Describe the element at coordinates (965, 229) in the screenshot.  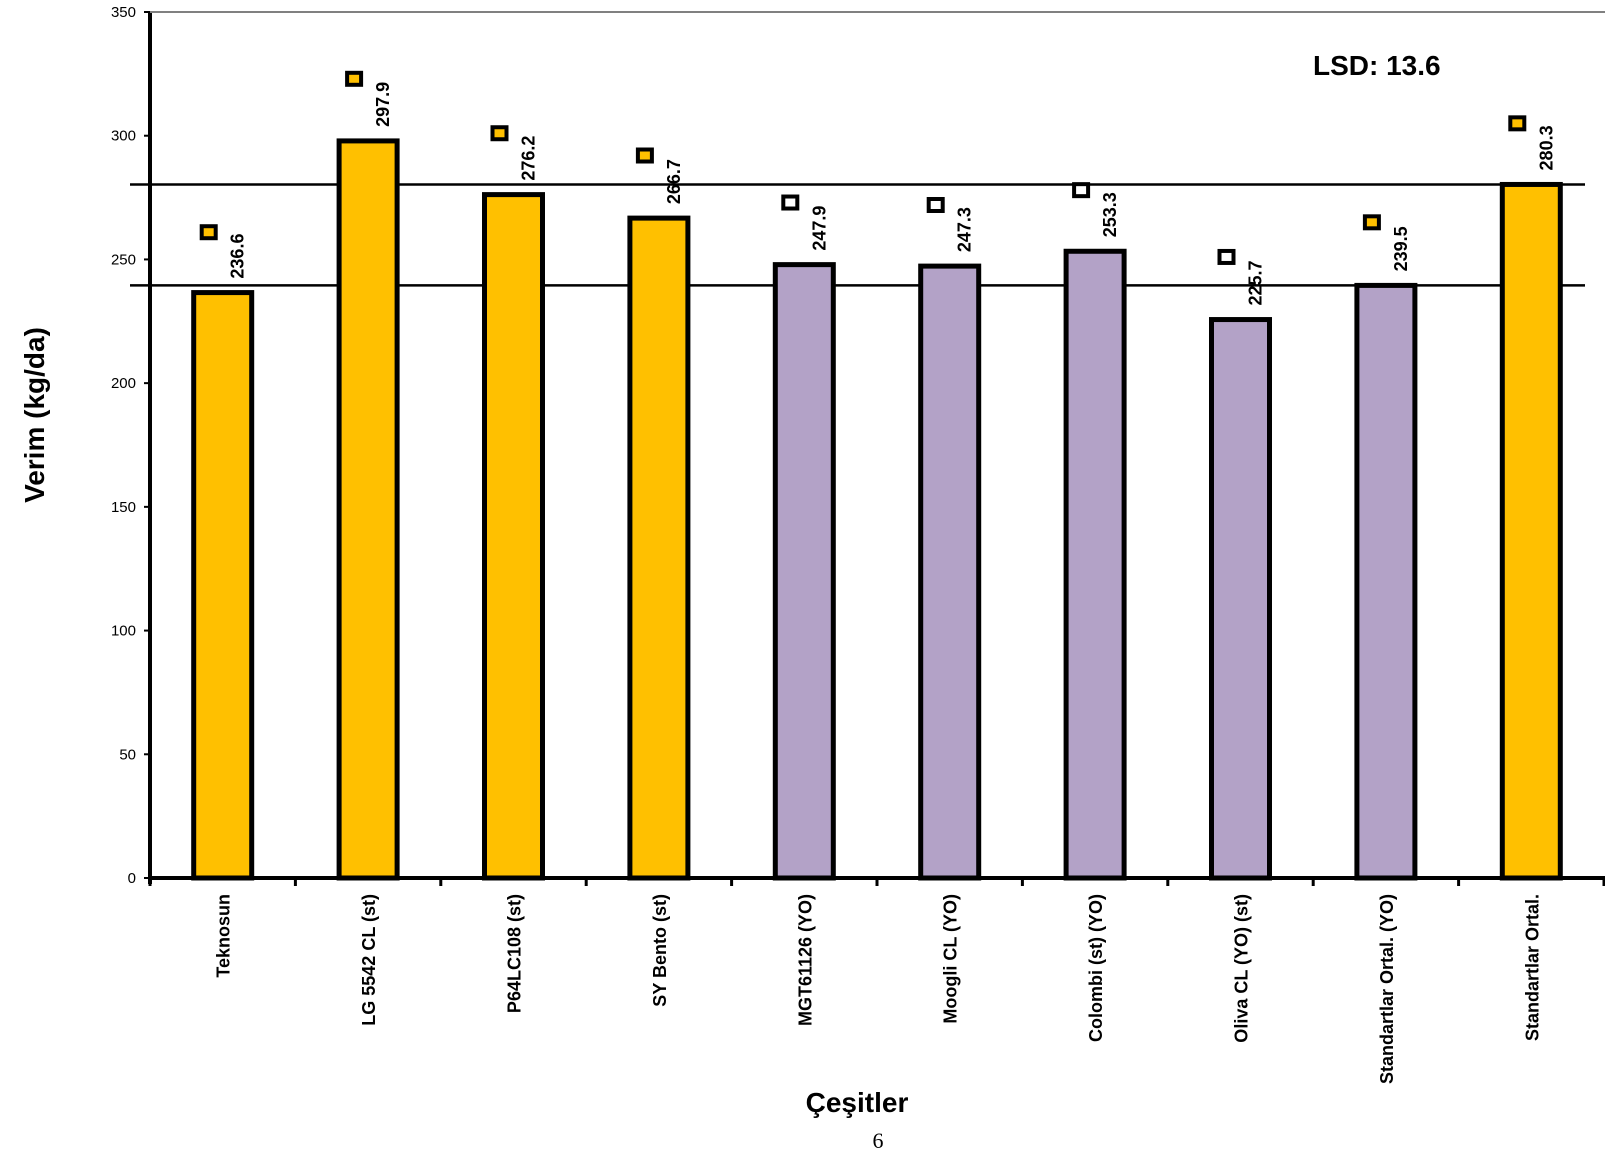
I see `data-label: 247.3` at that location.